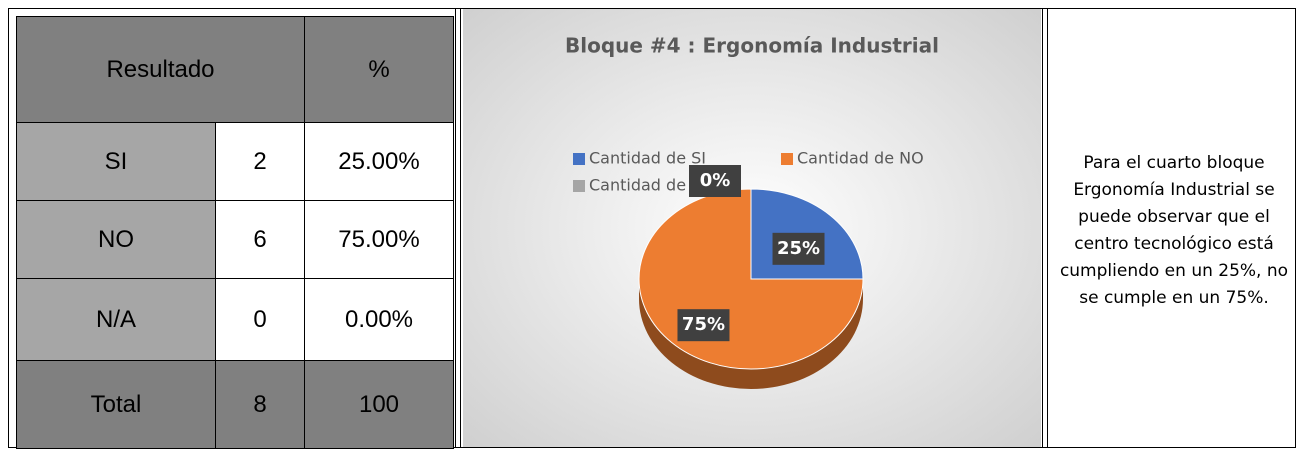  I want to click on data-label: 25%, so click(798, 248).